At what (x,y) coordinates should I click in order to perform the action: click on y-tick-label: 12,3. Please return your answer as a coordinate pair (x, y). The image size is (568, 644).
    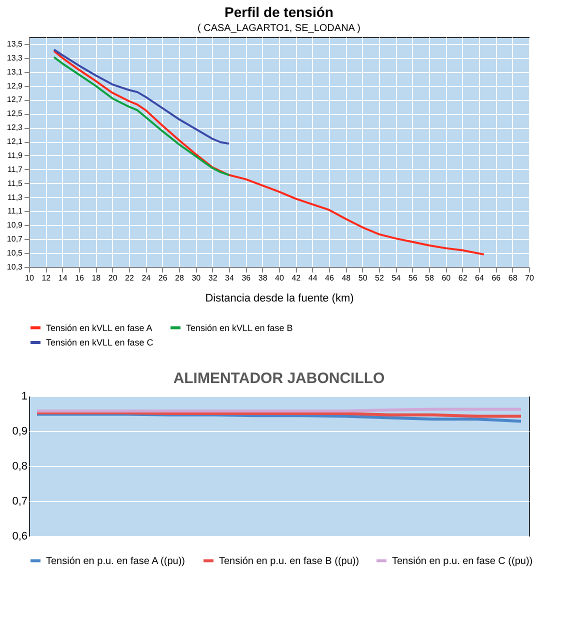
    Looking at the image, I should click on (15, 127).